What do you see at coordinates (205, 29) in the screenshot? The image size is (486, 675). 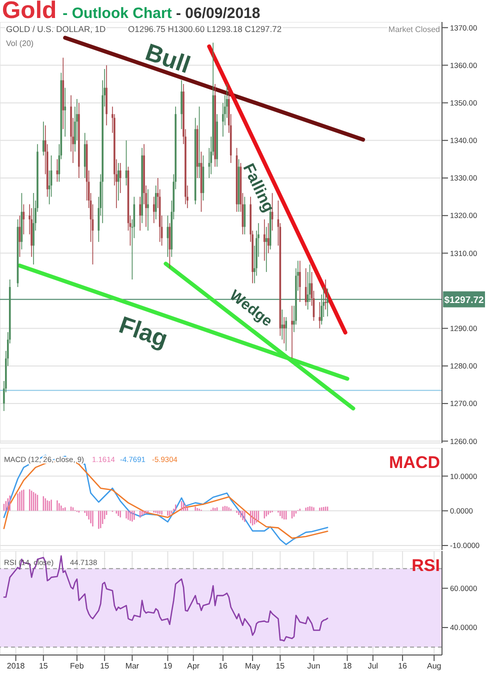 I see `annotation: O1296.75 H1300.60 L1293.18 C1297.72` at bounding box center [205, 29].